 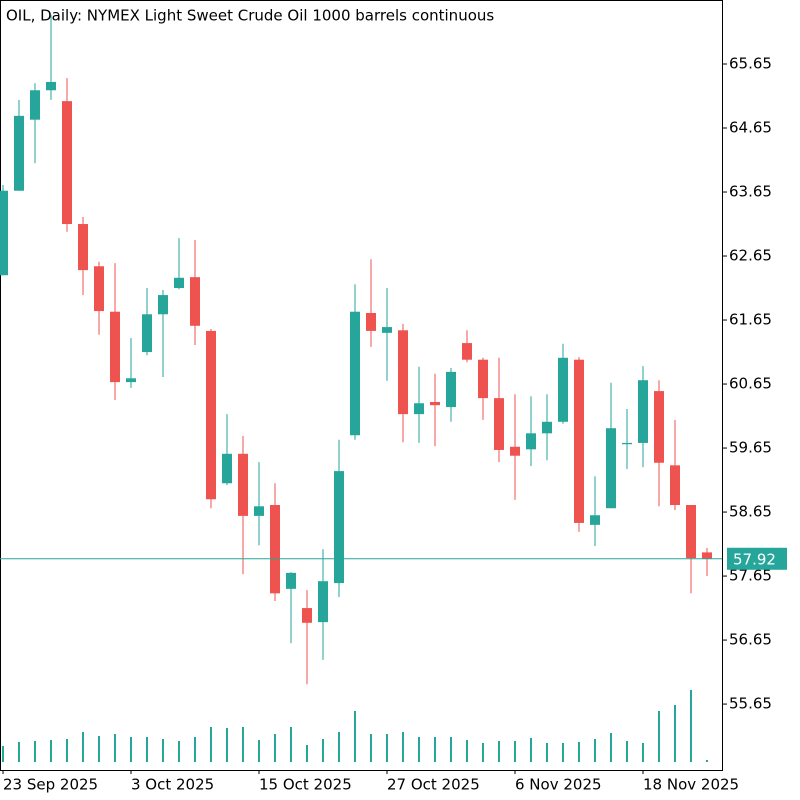 What do you see at coordinates (433, 785) in the screenshot?
I see `x-tick-label: 27 Oct 2025` at bounding box center [433, 785].